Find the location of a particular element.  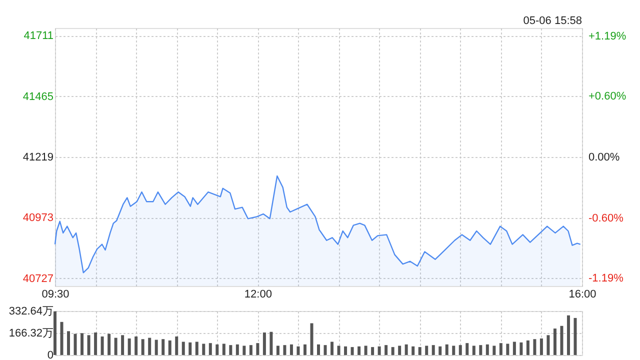

y2-tick-label: +1.19% is located at coordinates (607, 36).